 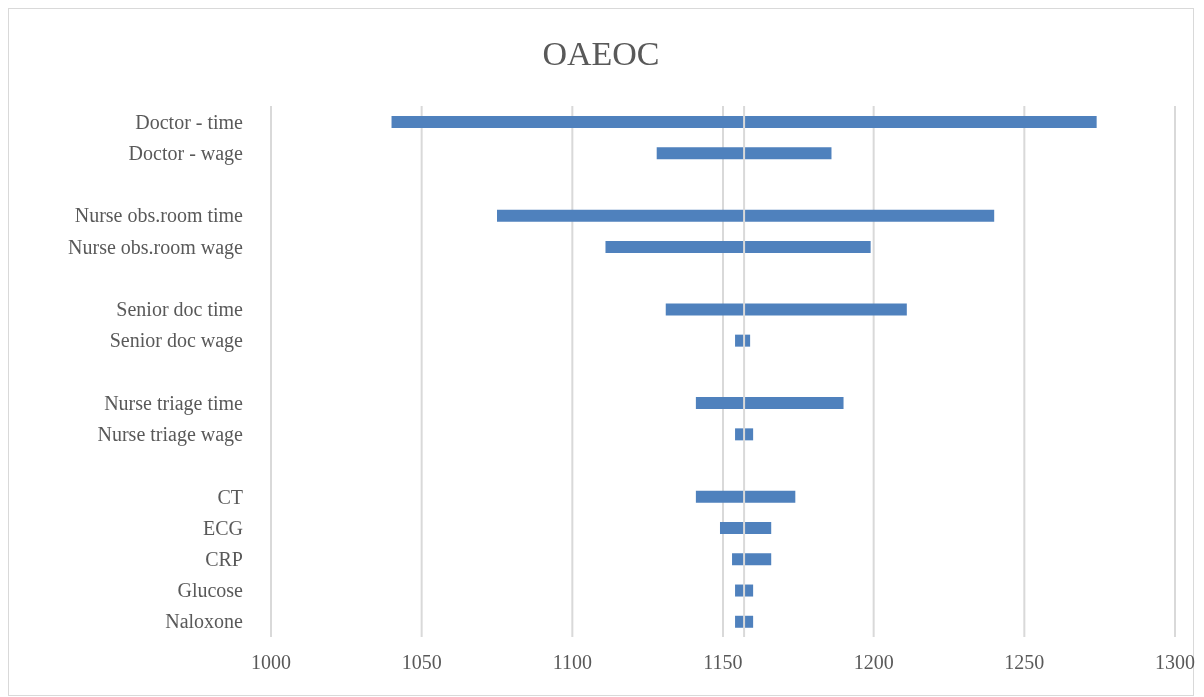 What do you see at coordinates (174, 403) in the screenshot?
I see `y-tick-label: Nurse triage time` at bounding box center [174, 403].